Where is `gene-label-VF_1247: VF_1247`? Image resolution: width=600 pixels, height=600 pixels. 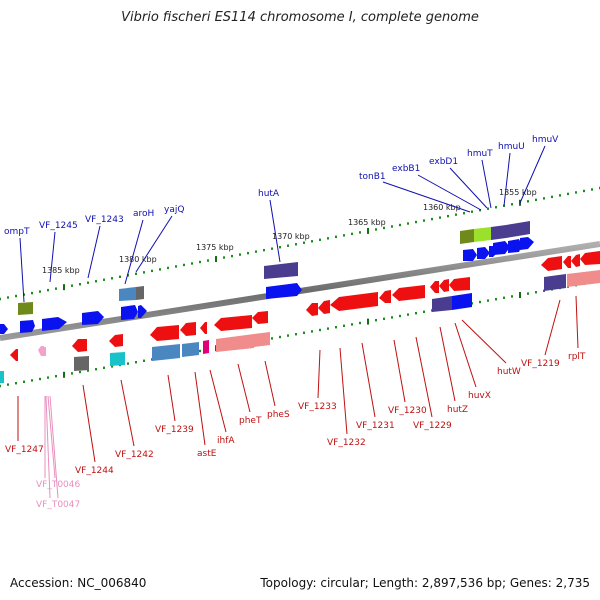
gene-label-VF_1247: VF_1247 is located at coordinates (24, 450).